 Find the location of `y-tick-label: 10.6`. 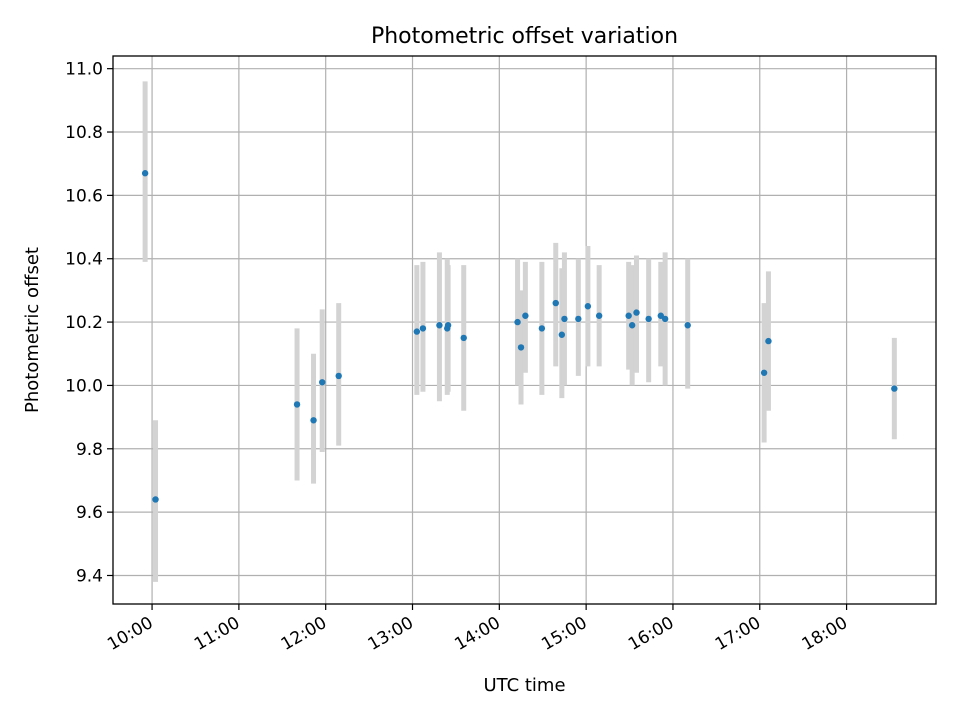

y-tick-label: 10.6 is located at coordinates (84, 196).